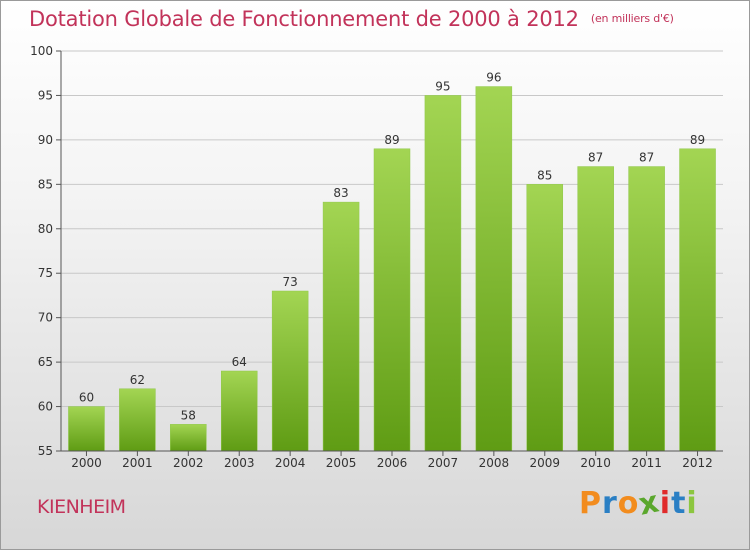  Describe the element at coordinates (544, 175) in the screenshot. I see `bar-value-label: 85` at that location.